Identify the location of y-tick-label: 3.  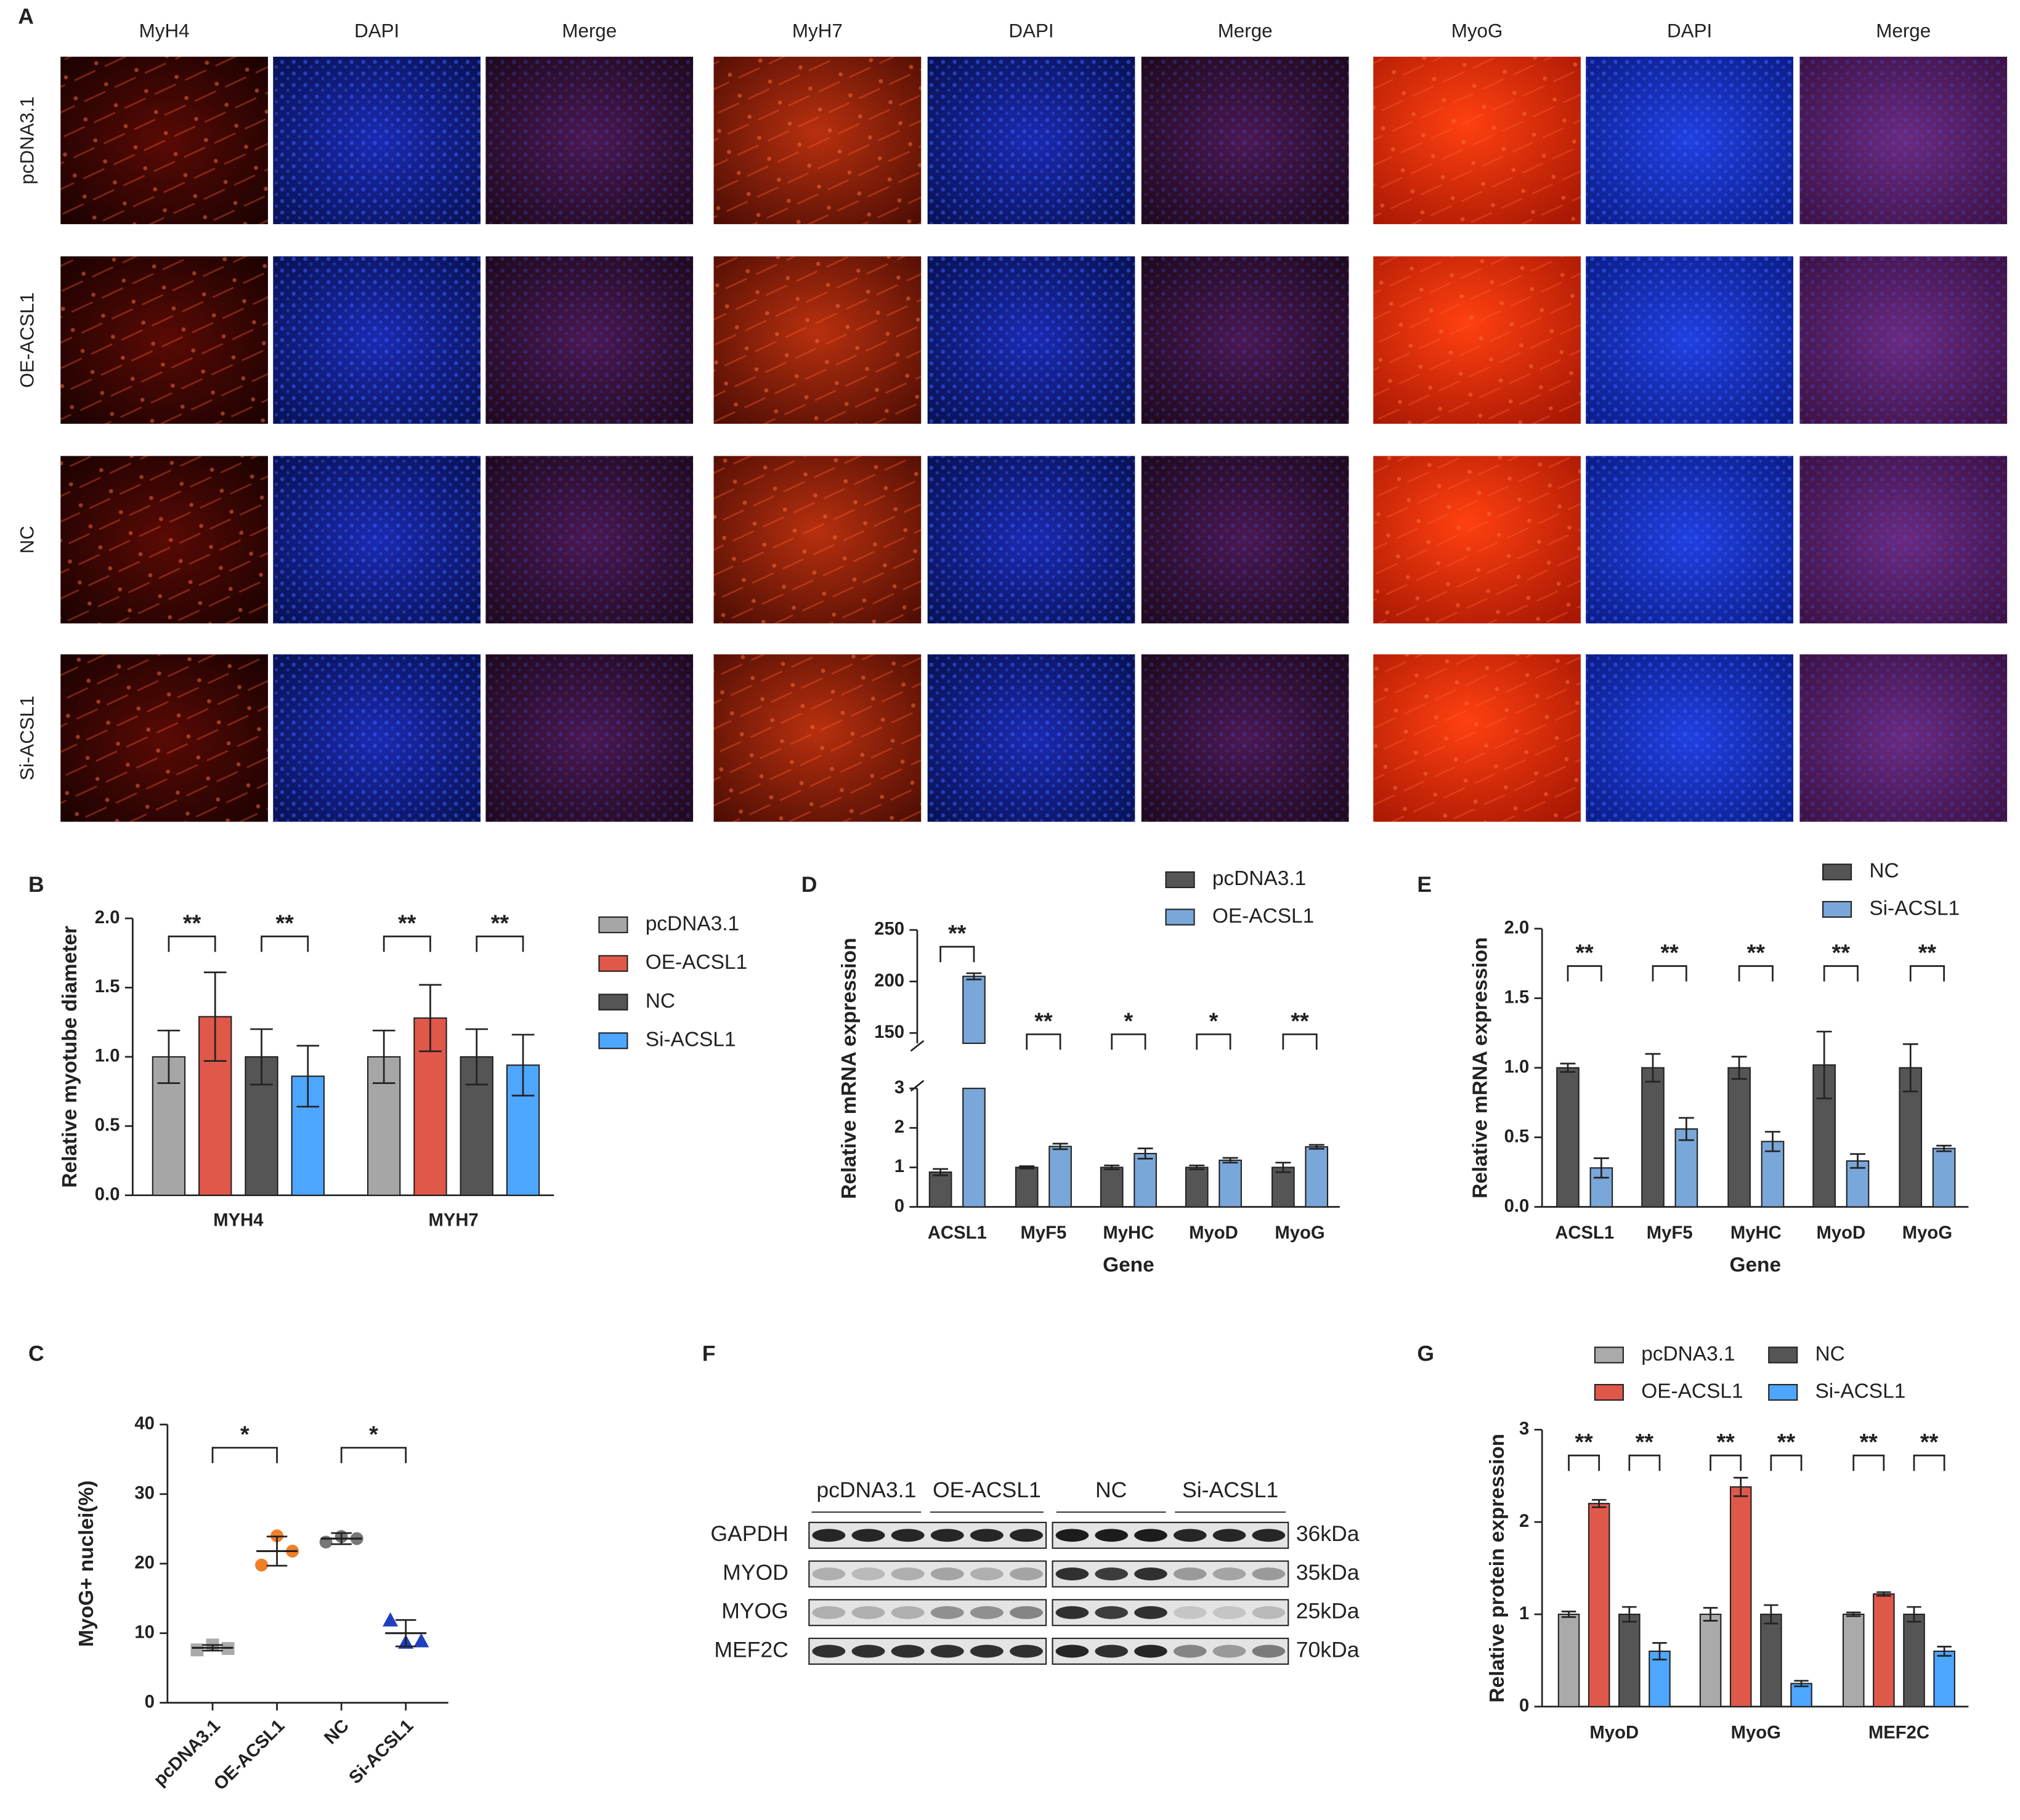
(1524, 1429).